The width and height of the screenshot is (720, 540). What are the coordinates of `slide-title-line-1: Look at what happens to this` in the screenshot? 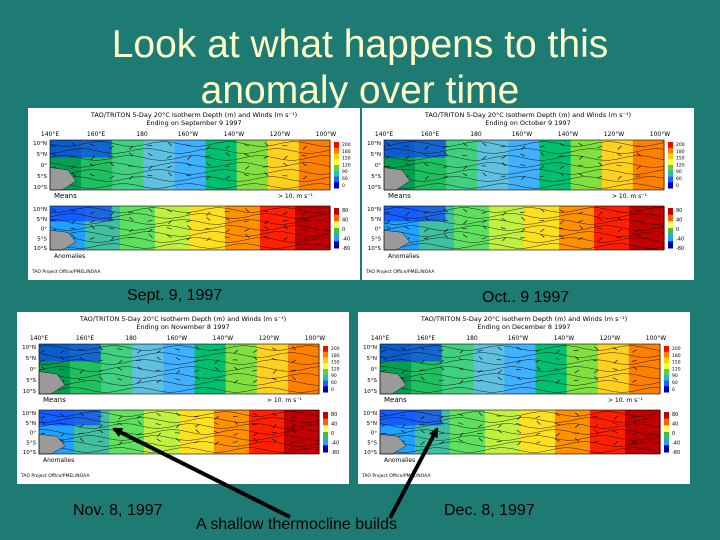 It's located at (360, 44).